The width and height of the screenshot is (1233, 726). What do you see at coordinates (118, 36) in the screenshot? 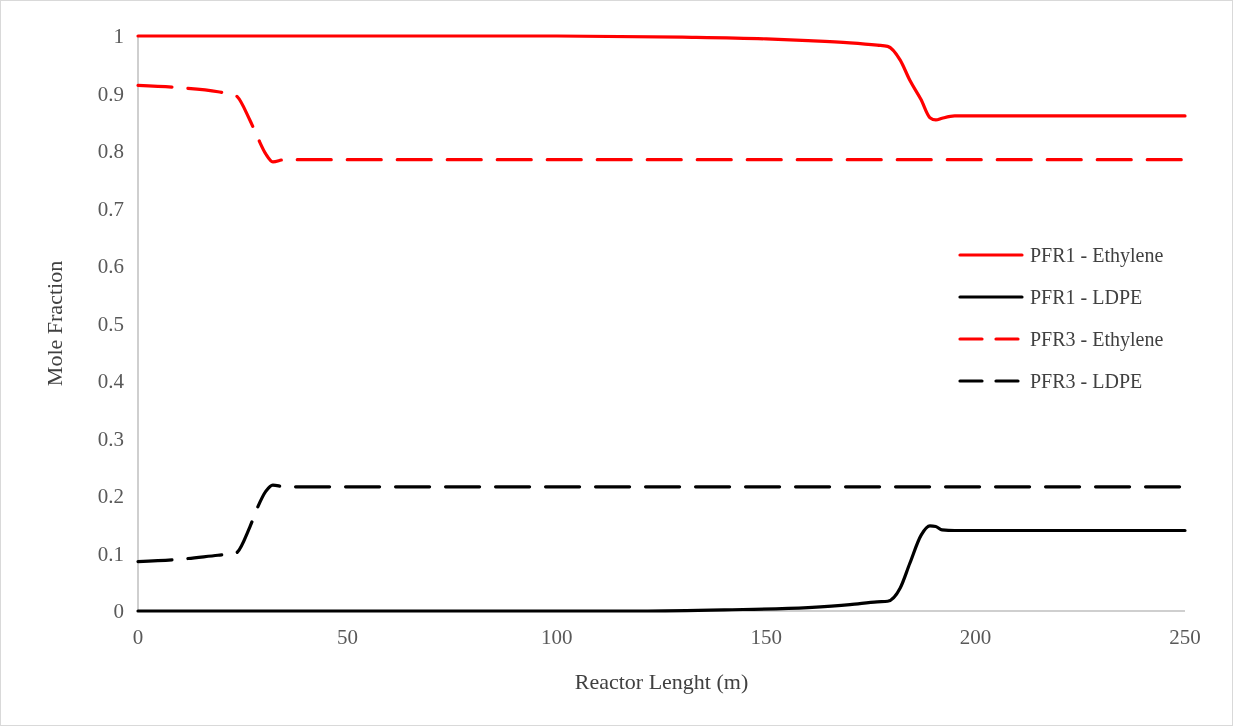
I see `y-tick-label: 1` at bounding box center [118, 36].